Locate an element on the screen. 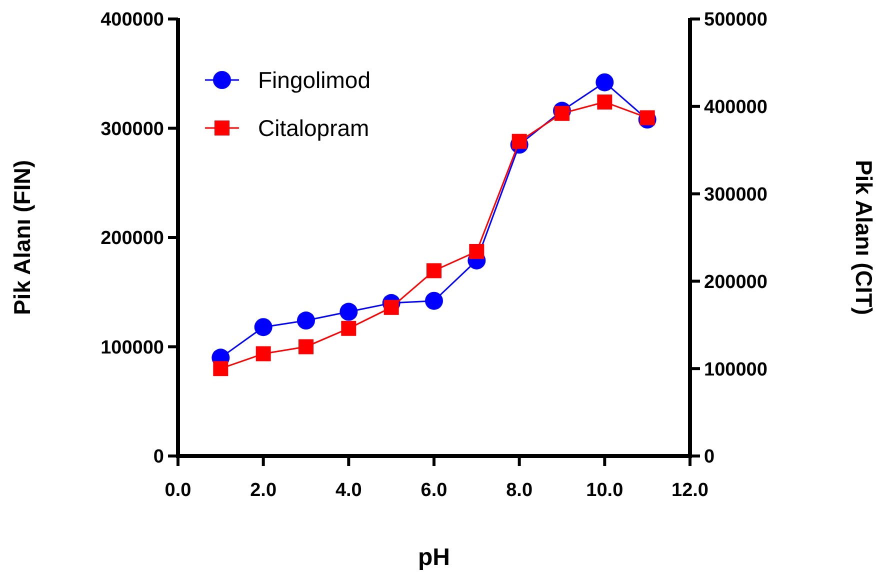 Image resolution: width=884 pixels, height=581 pixels. x-tick-label: 2.0 is located at coordinates (263, 490).